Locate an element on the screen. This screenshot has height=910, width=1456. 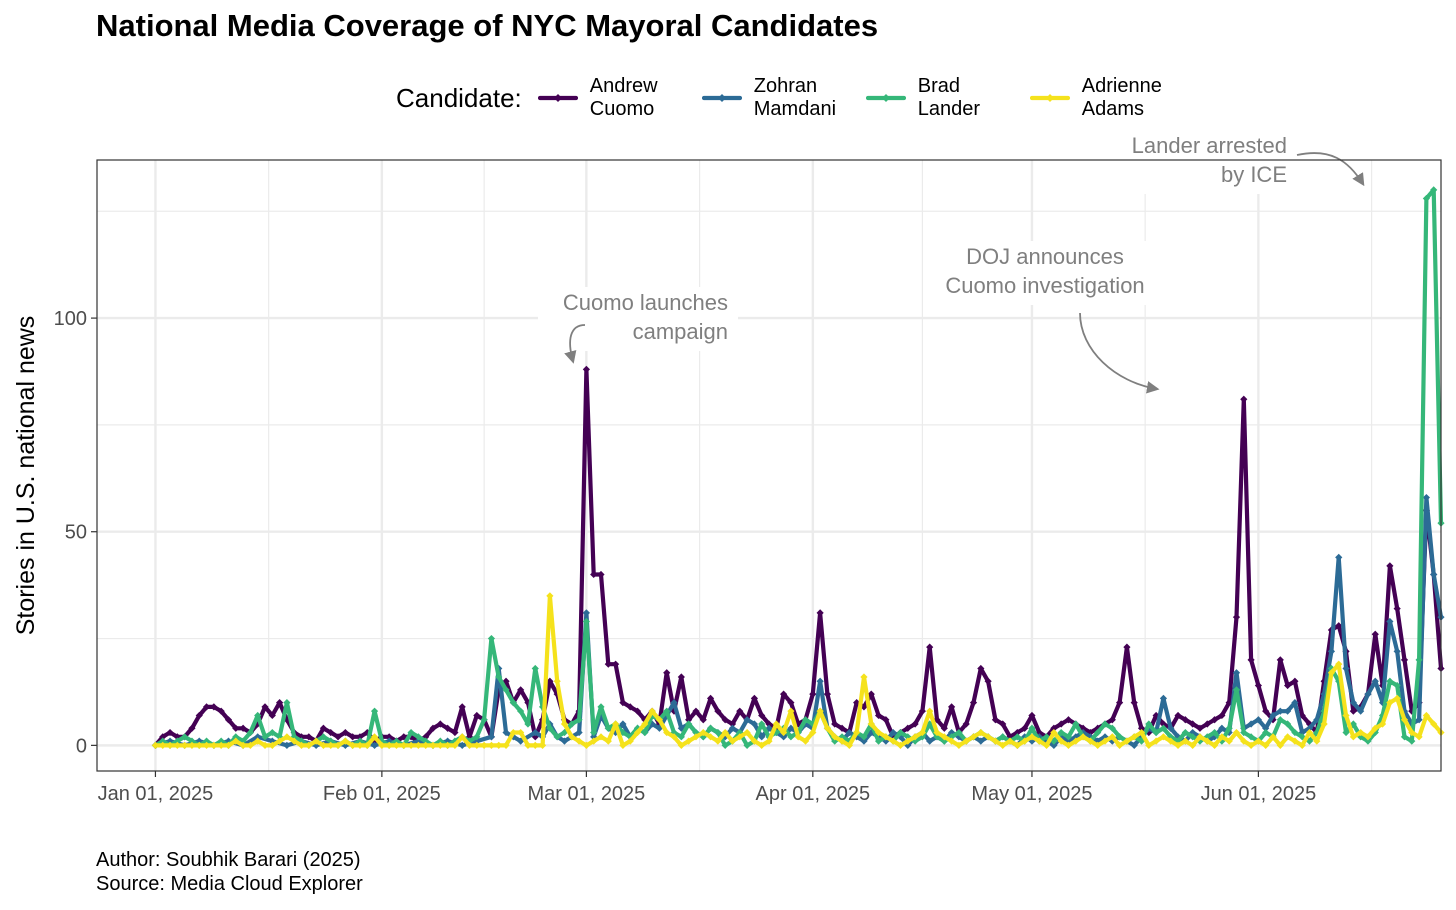
legend-key-cuomo is located at coordinates (557, 98).